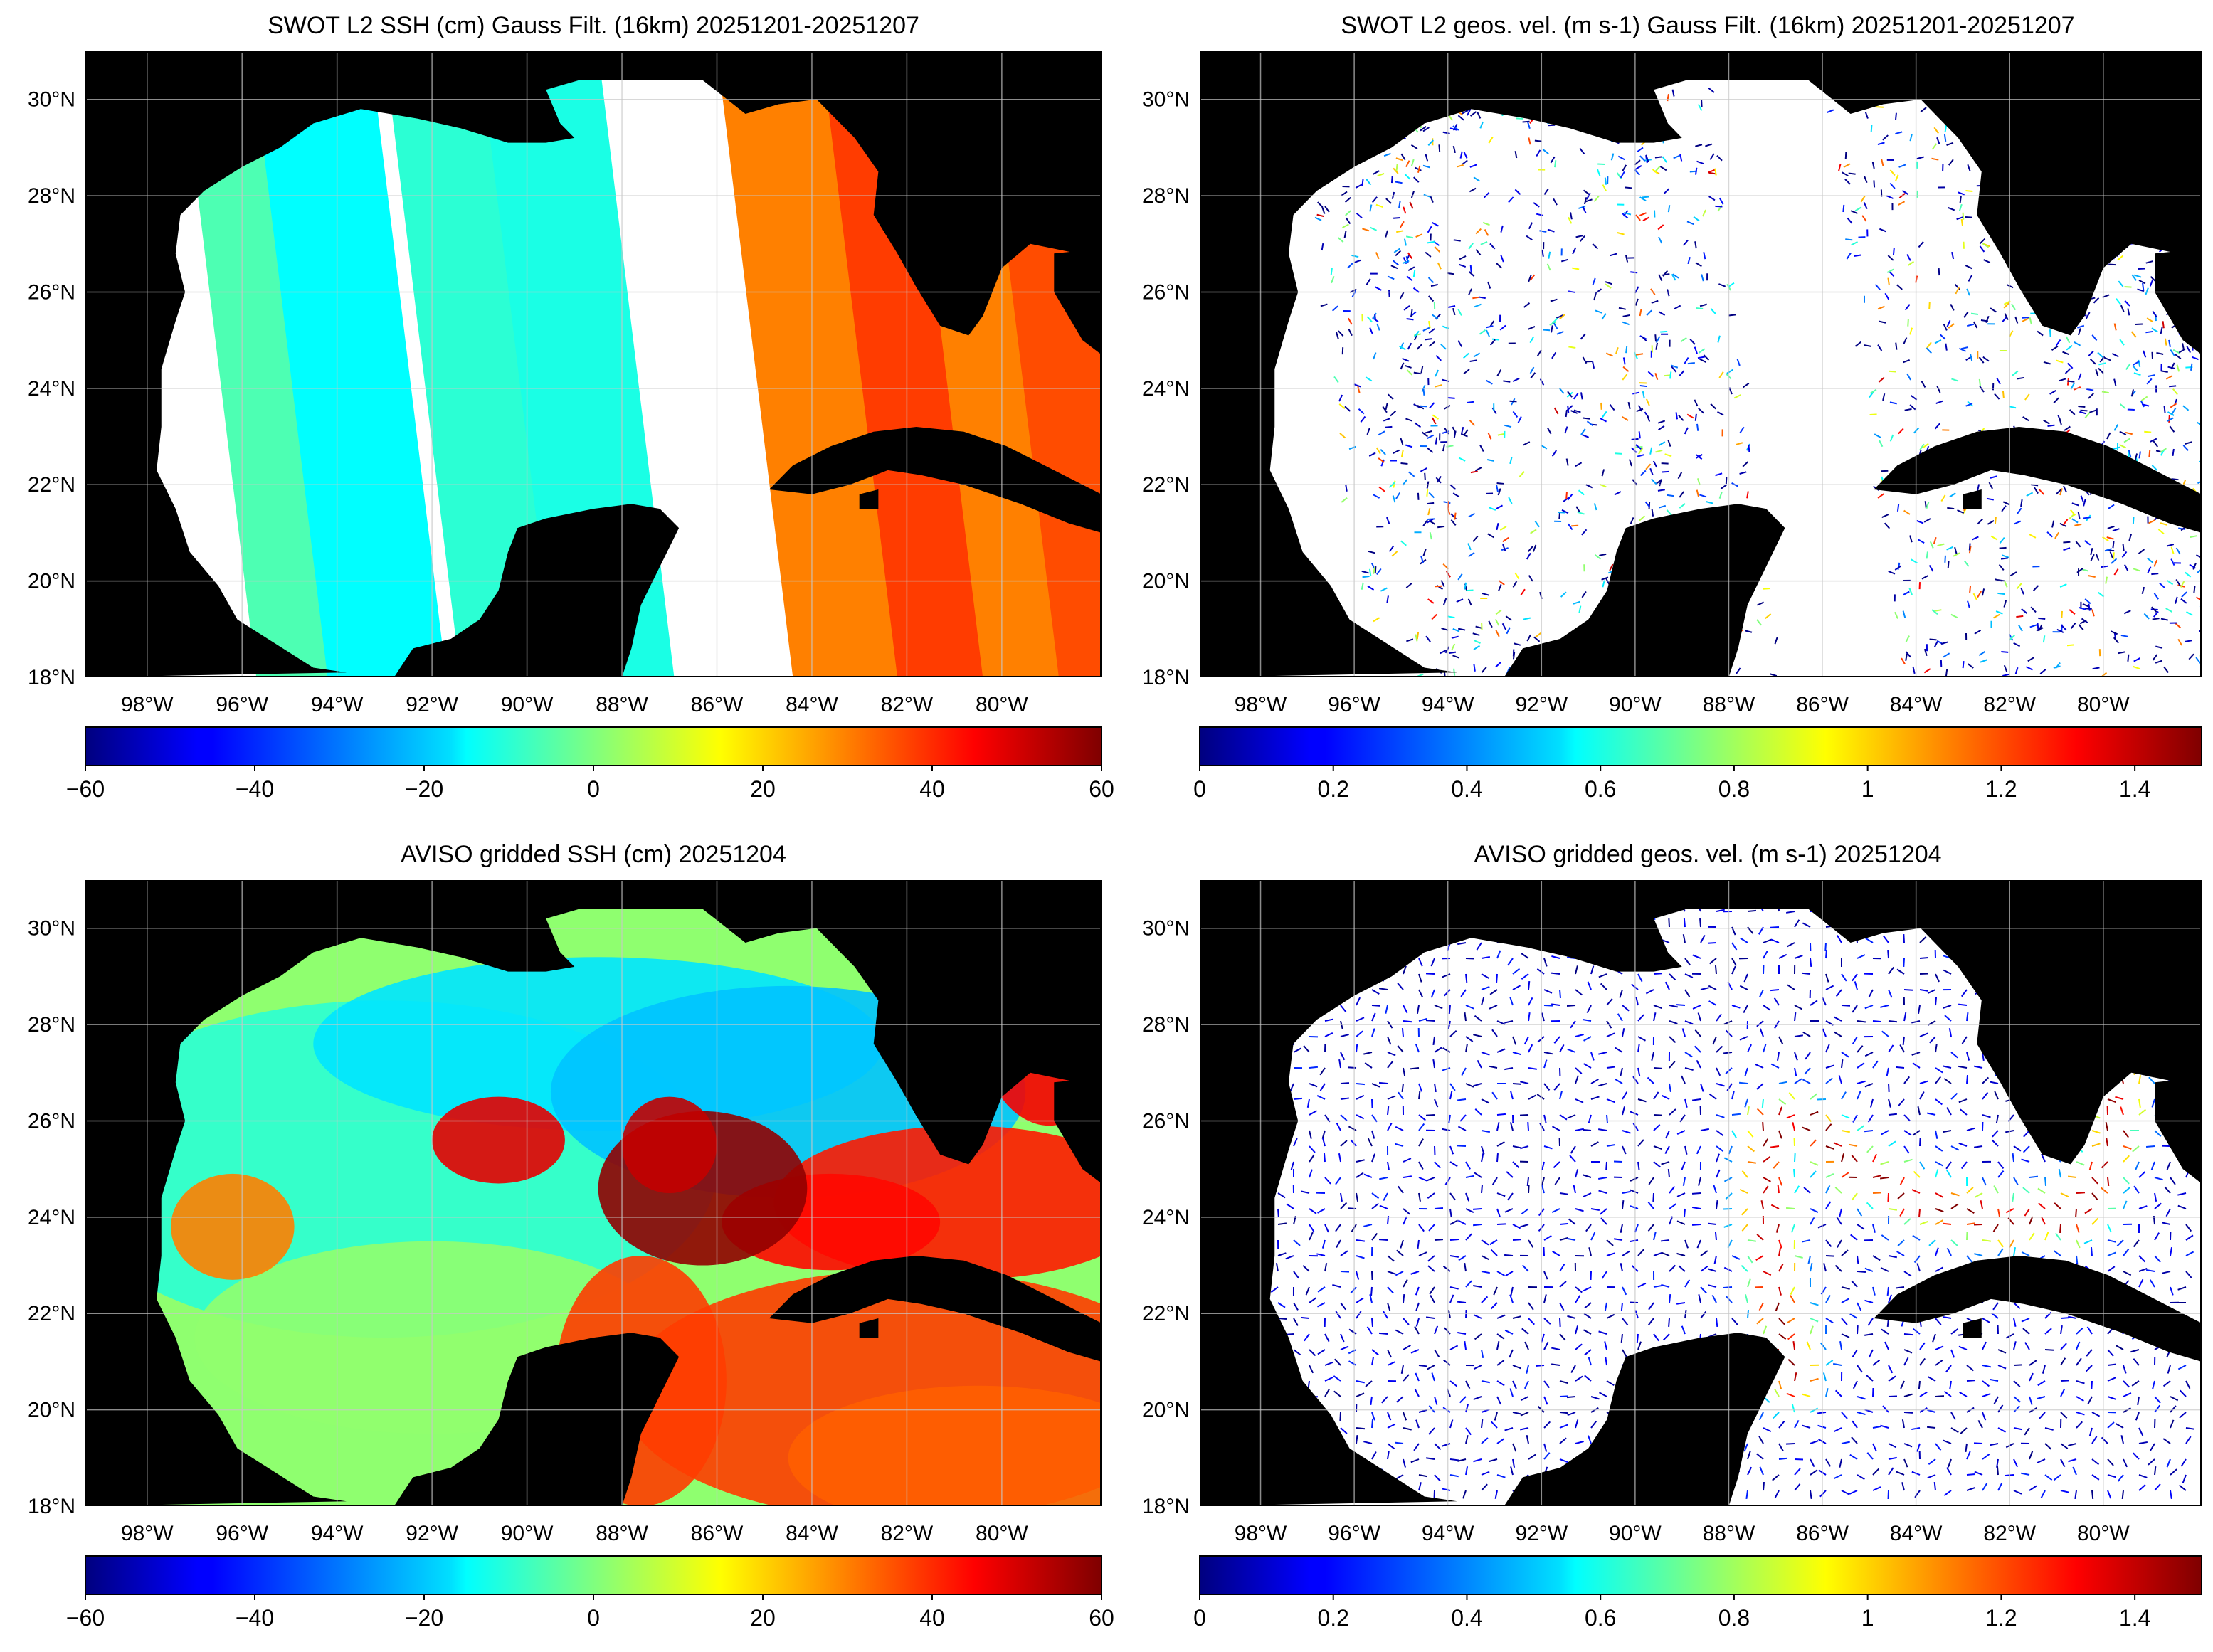 This screenshot has height=1652, width=2213. I want to click on lat-tick-label: 28°N, so click(1166, 196).